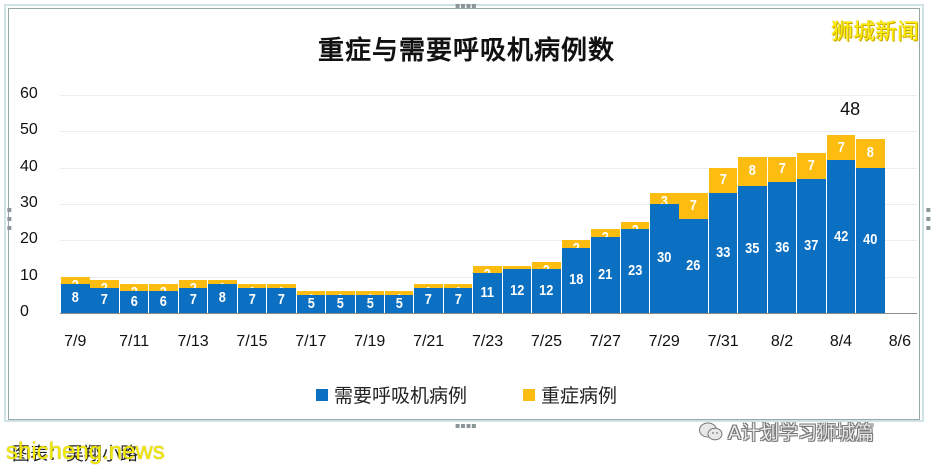 The image size is (933, 475). What do you see at coordinates (466, 51) in the screenshot?
I see `chart-title: 重症与需要呼吸机病例数` at bounding box center [466, 51].